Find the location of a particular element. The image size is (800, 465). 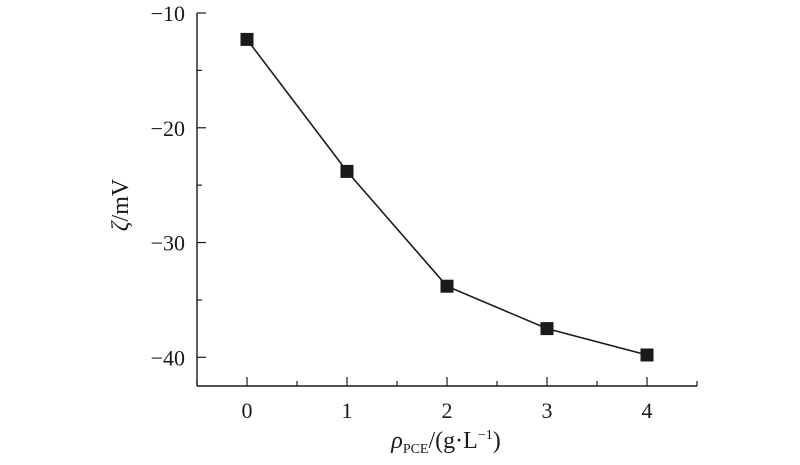

y-ticks: −10 −20 −30 −40 is located at coordinates (178, 185).